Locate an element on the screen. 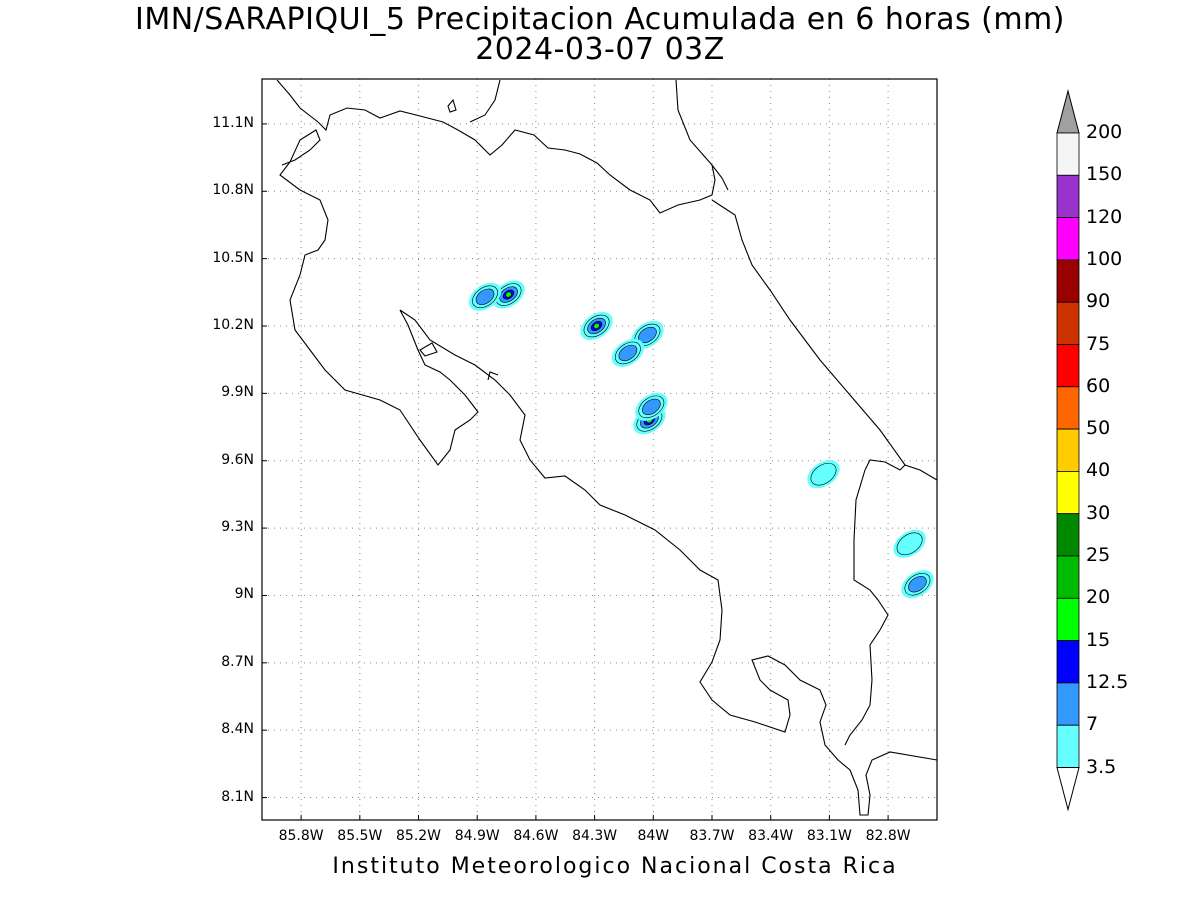  lat-tick-label: 9.6N is located at coordinates (237, 459).